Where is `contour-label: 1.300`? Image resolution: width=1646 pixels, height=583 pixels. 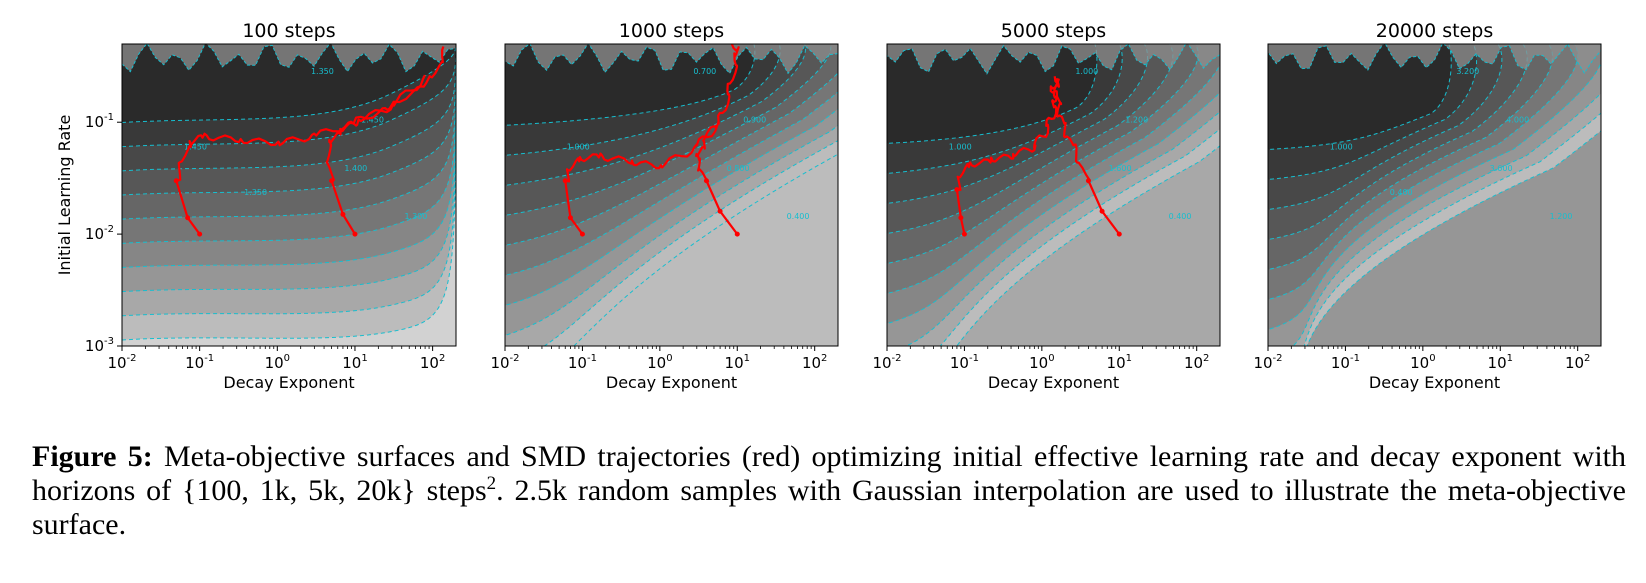
contour-label: 1.300 is located at coordinates (415, 216).